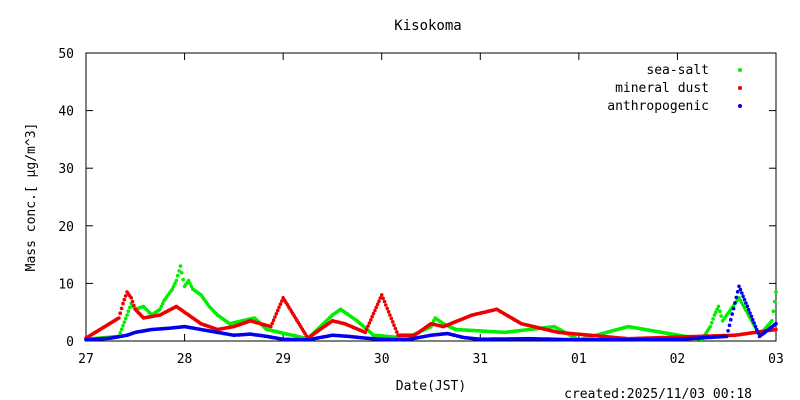  Describe the element at coordinates (66, 54) in the screenshot. I see `y-tick-label: 50` at that location.